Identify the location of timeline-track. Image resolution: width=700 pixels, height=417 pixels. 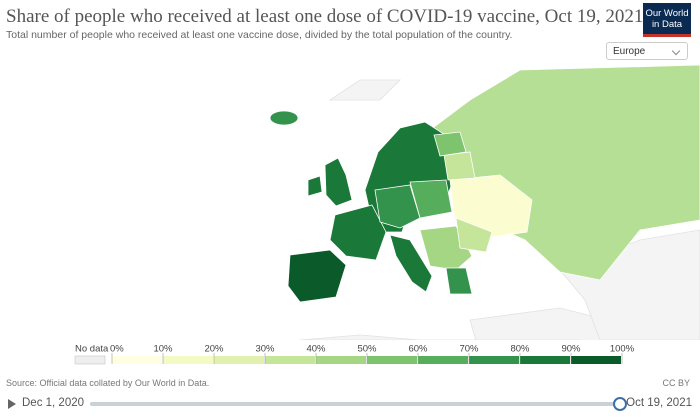
(355, 404).